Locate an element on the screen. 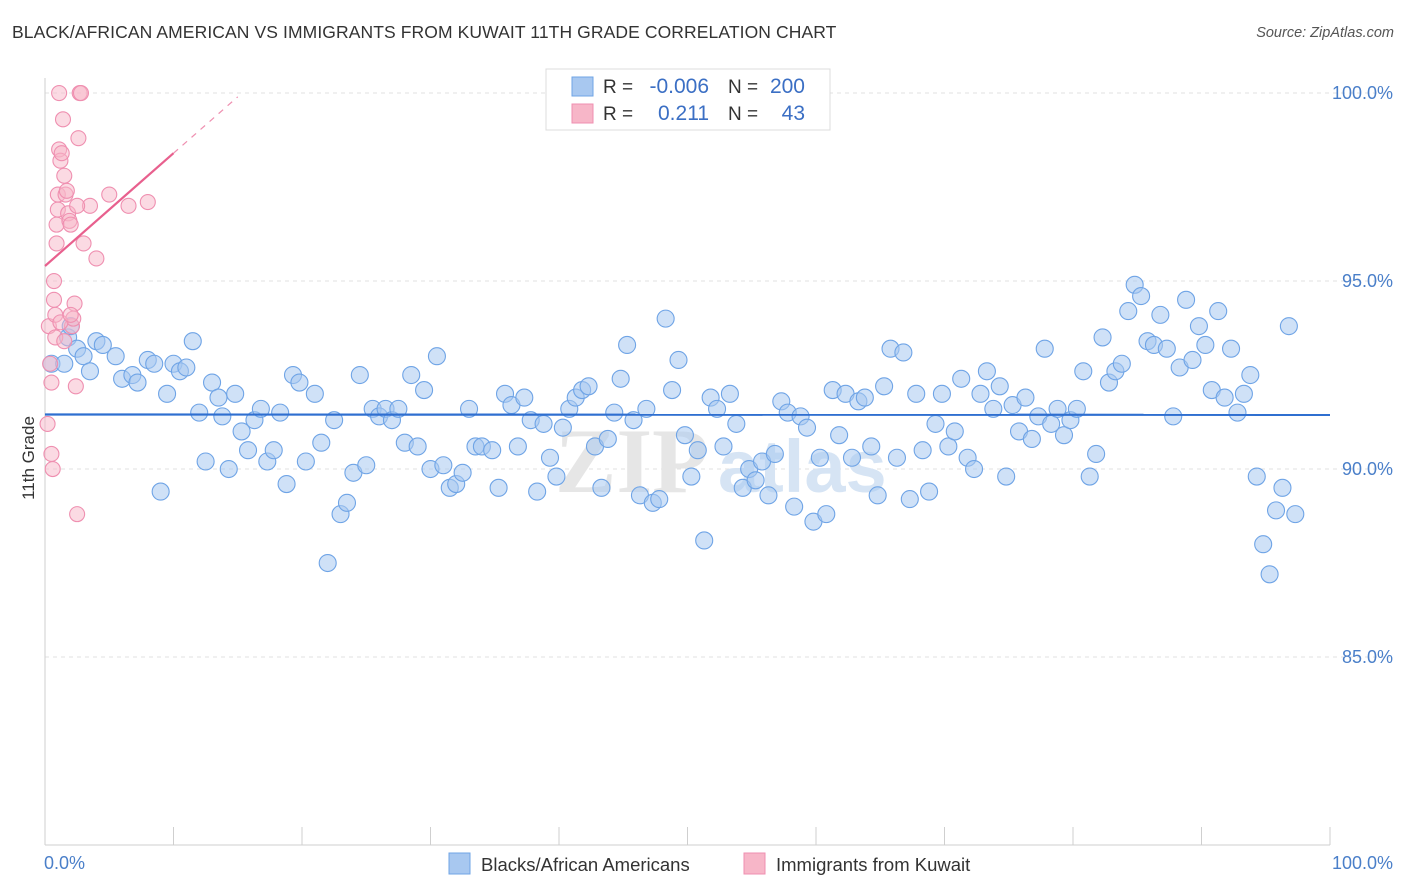 This screenshot has width=1406, height=892. y-tick-labels: 100.0% 95.0% 90.0% 85.0% is located at coordinates (1362, 375).